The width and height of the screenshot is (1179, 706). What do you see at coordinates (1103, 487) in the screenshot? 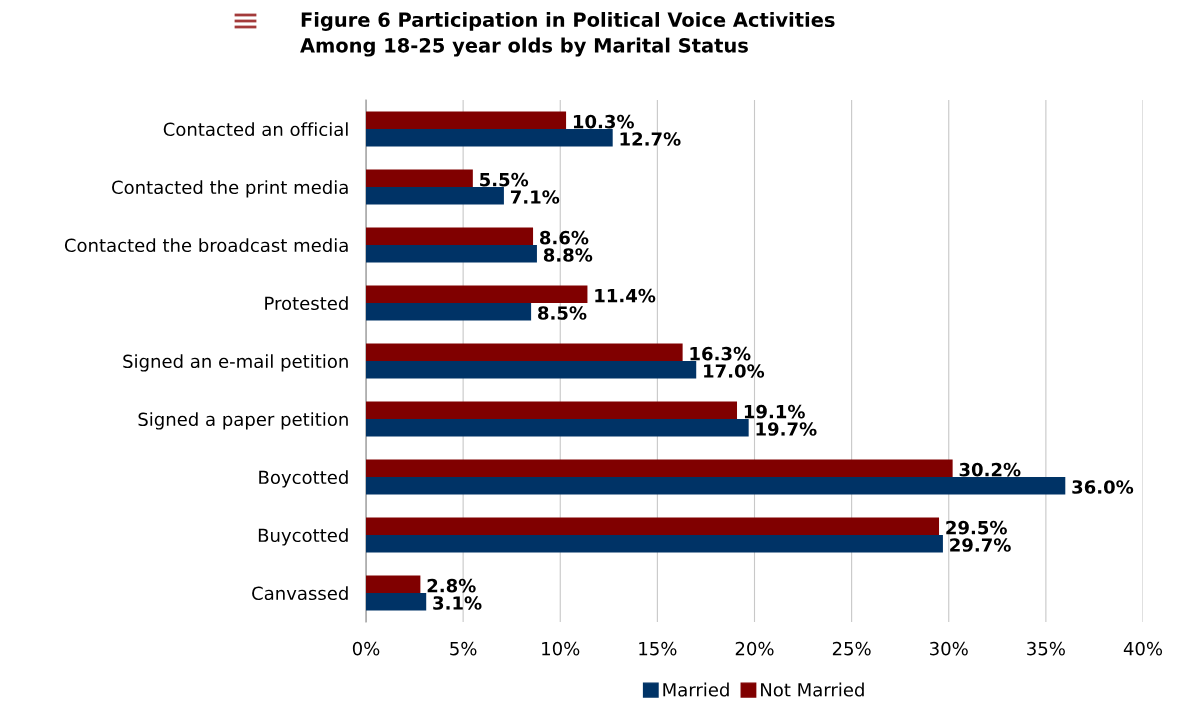
I see `data-label: 36.0%` at bounding box center [1103, 487].